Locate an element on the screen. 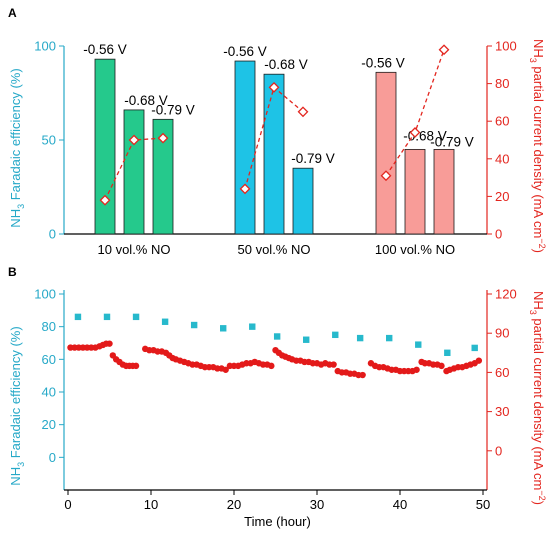  group-label: 50 vol.% NO is located at coordinates (274, 249).